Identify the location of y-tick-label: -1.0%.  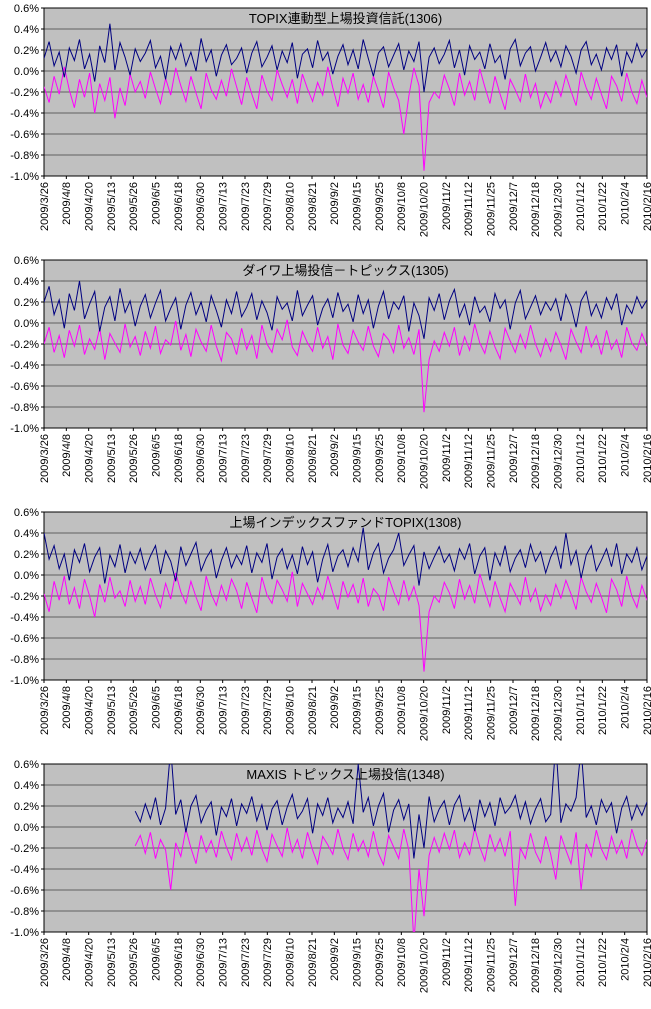
(24, 429).